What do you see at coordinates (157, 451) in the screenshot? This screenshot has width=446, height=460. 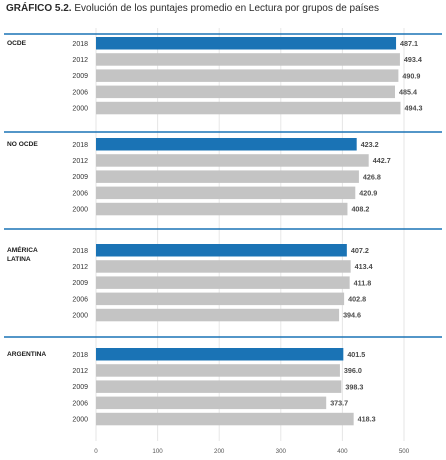 I see `x-tick-label: 100` at bounding box center [157, 451].